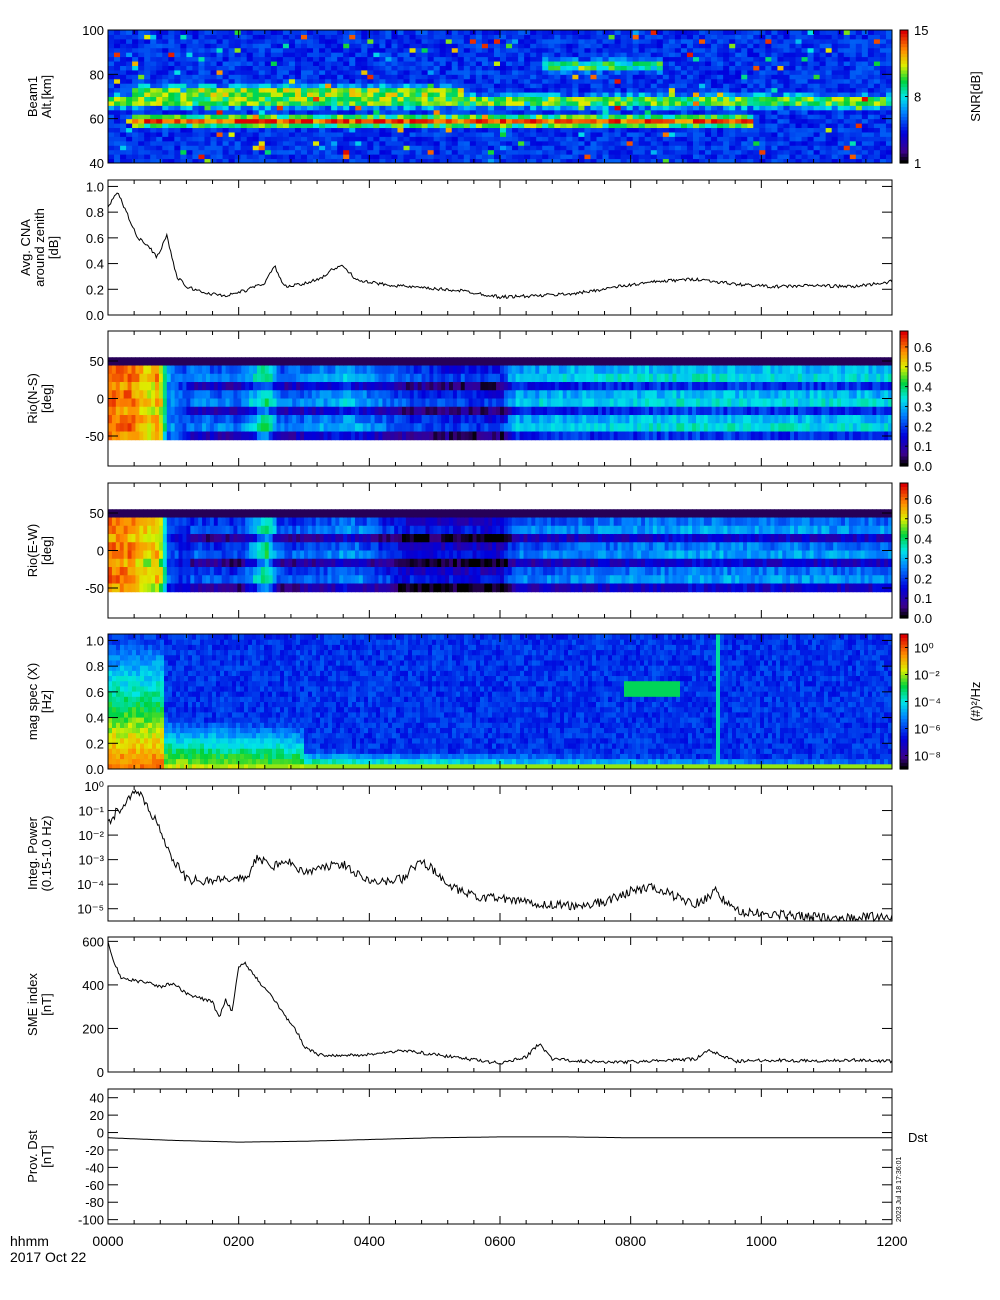 Image resolution: width=1000 pixels, height=1300 pixels. What do you see at coordinates (91, 1220) in the screenshot?
I see `y-tick-label: -100` at bounding box center [91, 1220].